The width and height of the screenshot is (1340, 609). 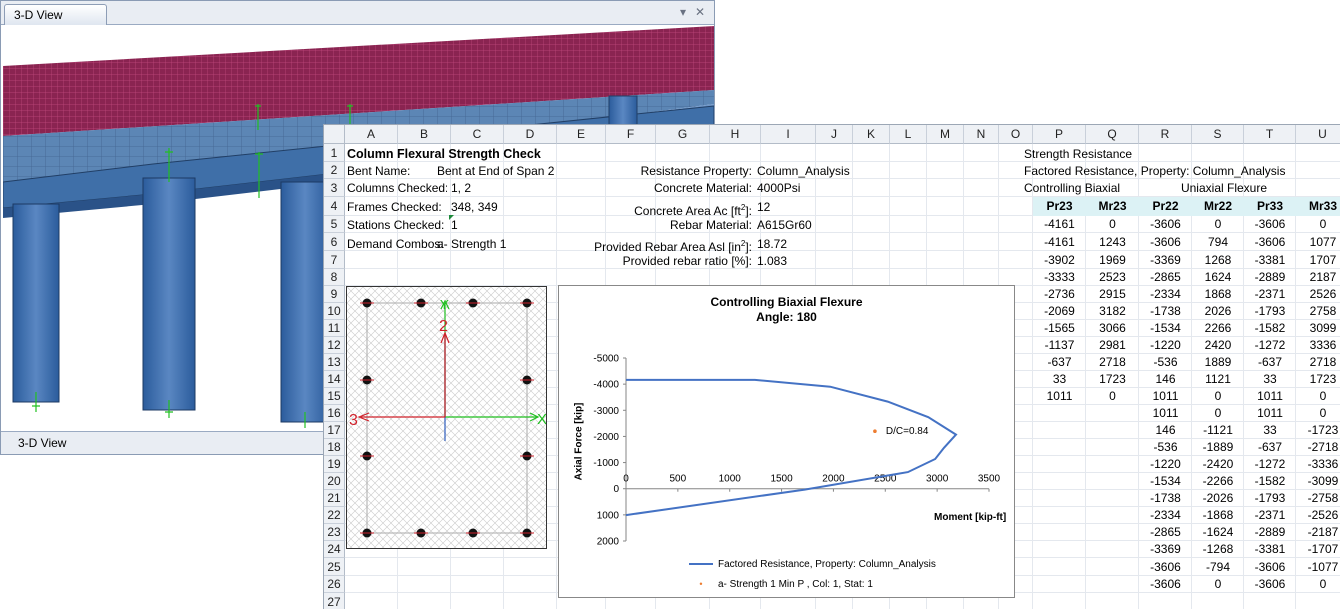 What do you see at coordinates (379, 171) in the screenshot?
I see `bent-name-label: Bent Name:` at bounding box center [379, 171].